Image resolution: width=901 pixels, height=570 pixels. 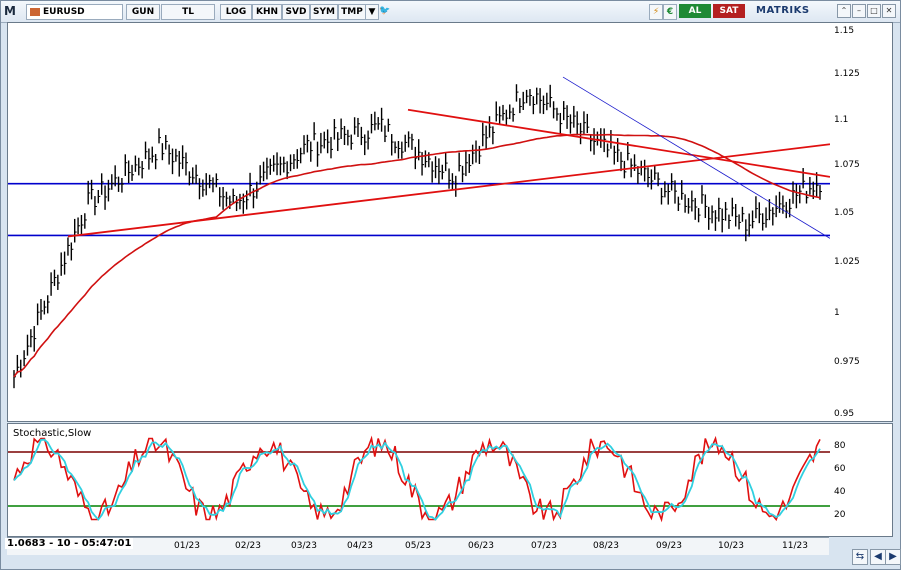 I want to click on caret-icon: ⌃, so click(x=844, y=11).